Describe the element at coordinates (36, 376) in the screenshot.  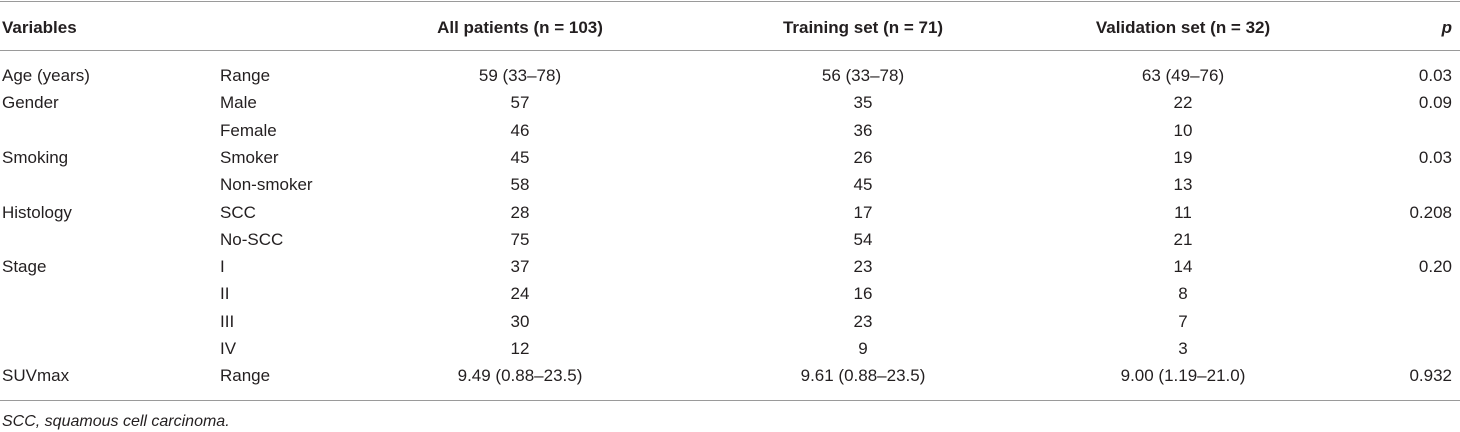
I see `table-cell: SUVmax` at that location.